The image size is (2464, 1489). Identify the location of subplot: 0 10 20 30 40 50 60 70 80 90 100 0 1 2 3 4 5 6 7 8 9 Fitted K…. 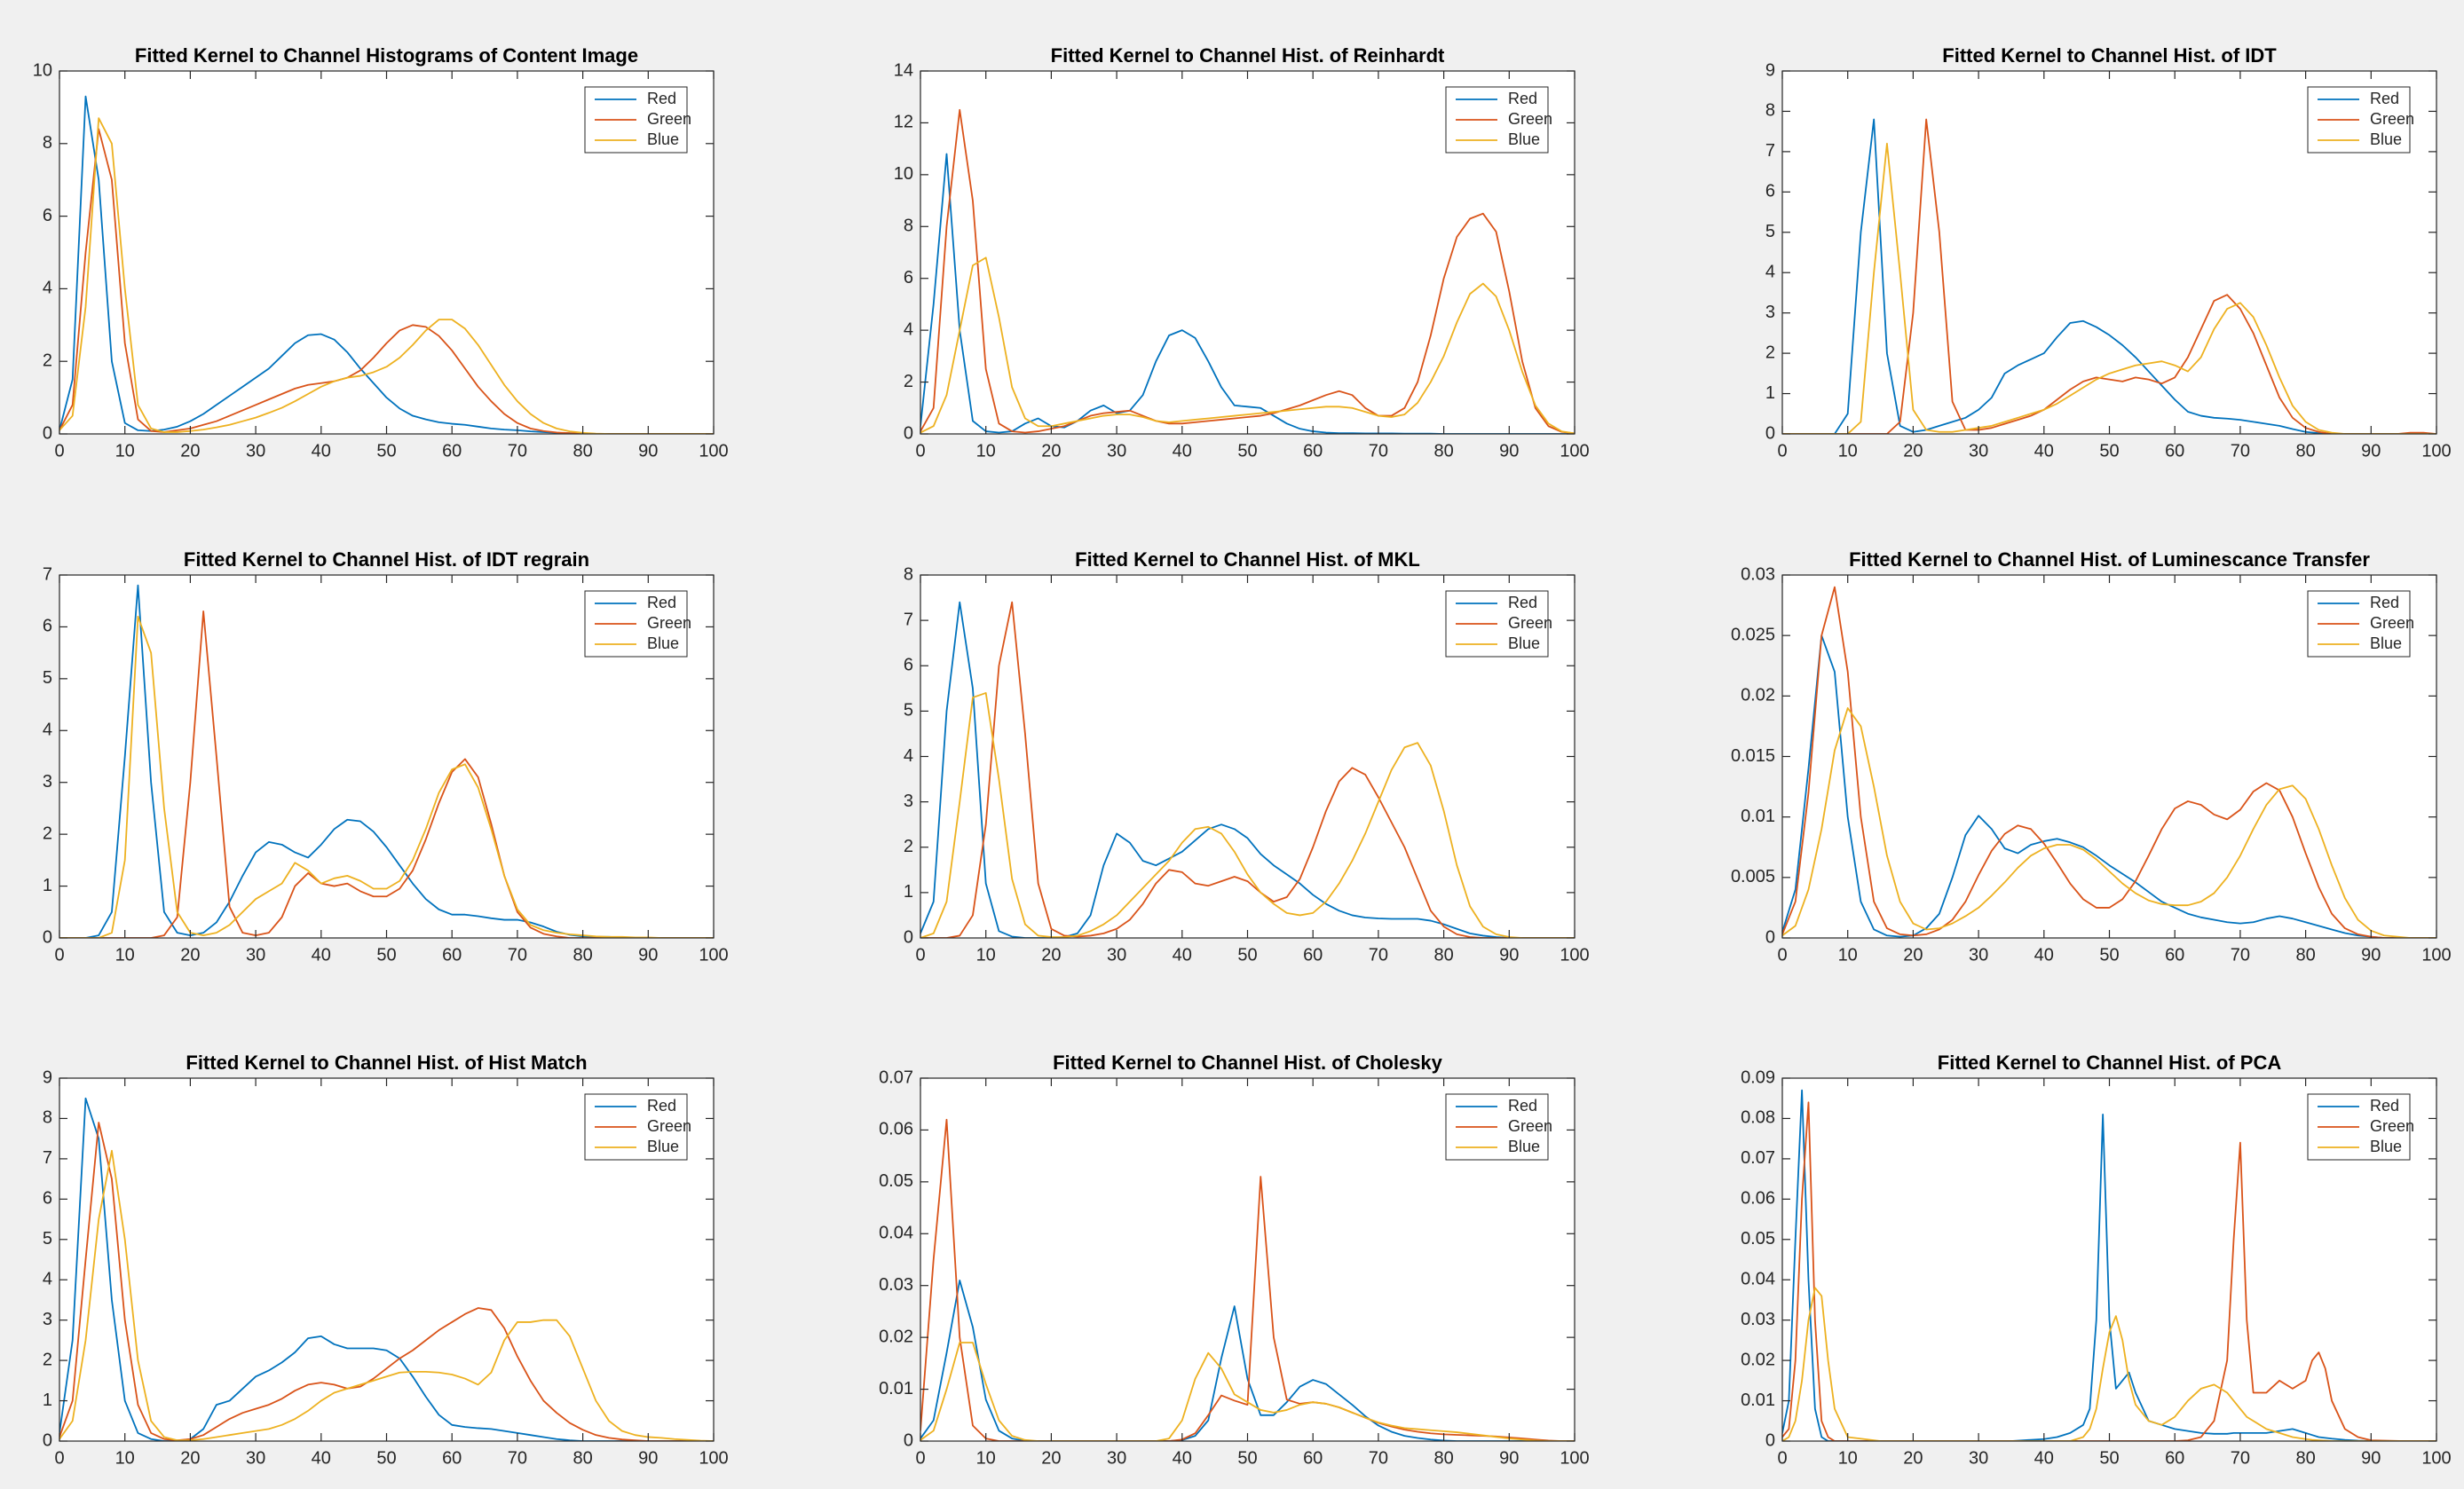
(2108, 252).